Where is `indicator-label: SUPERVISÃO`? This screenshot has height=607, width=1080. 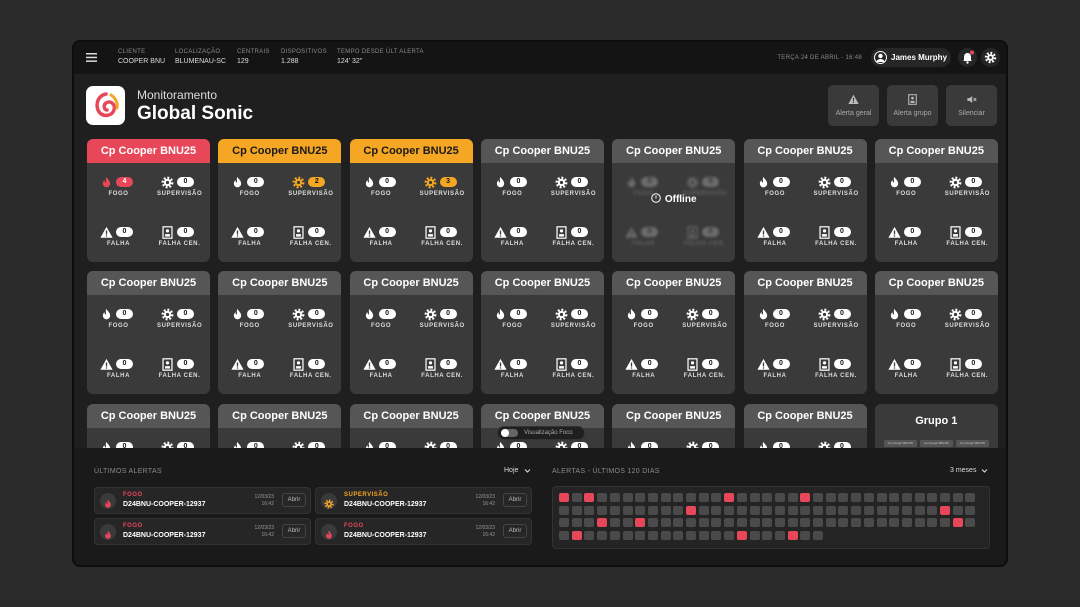
indicator-label: SUPERVISÃO is located at coordinates (180, 194).